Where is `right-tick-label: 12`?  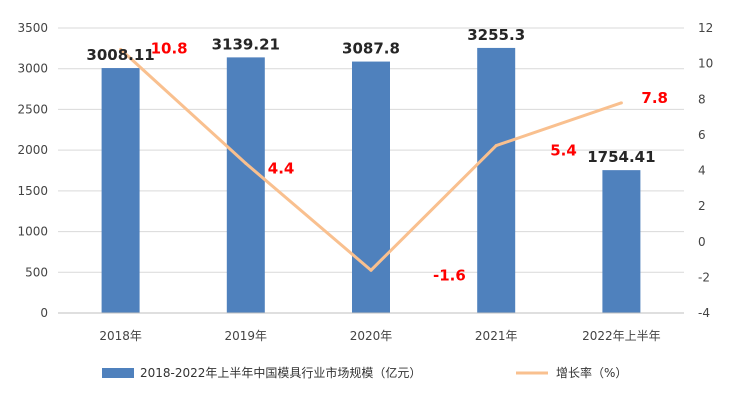
right-tick-label: 12 is located at coordinates (705, 28).